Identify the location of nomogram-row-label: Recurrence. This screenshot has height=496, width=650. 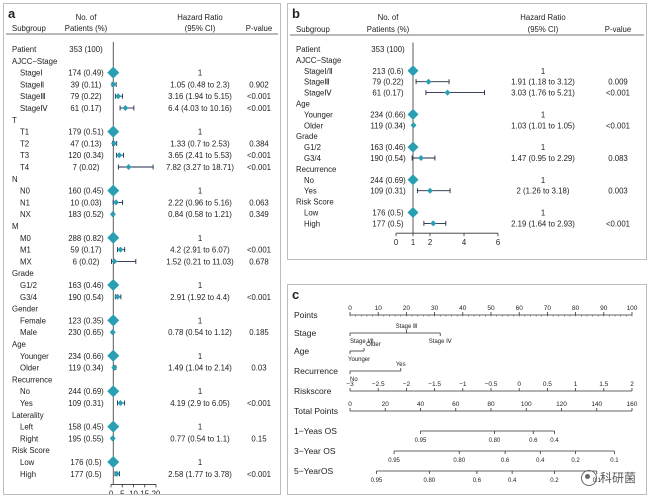
(316, 371).